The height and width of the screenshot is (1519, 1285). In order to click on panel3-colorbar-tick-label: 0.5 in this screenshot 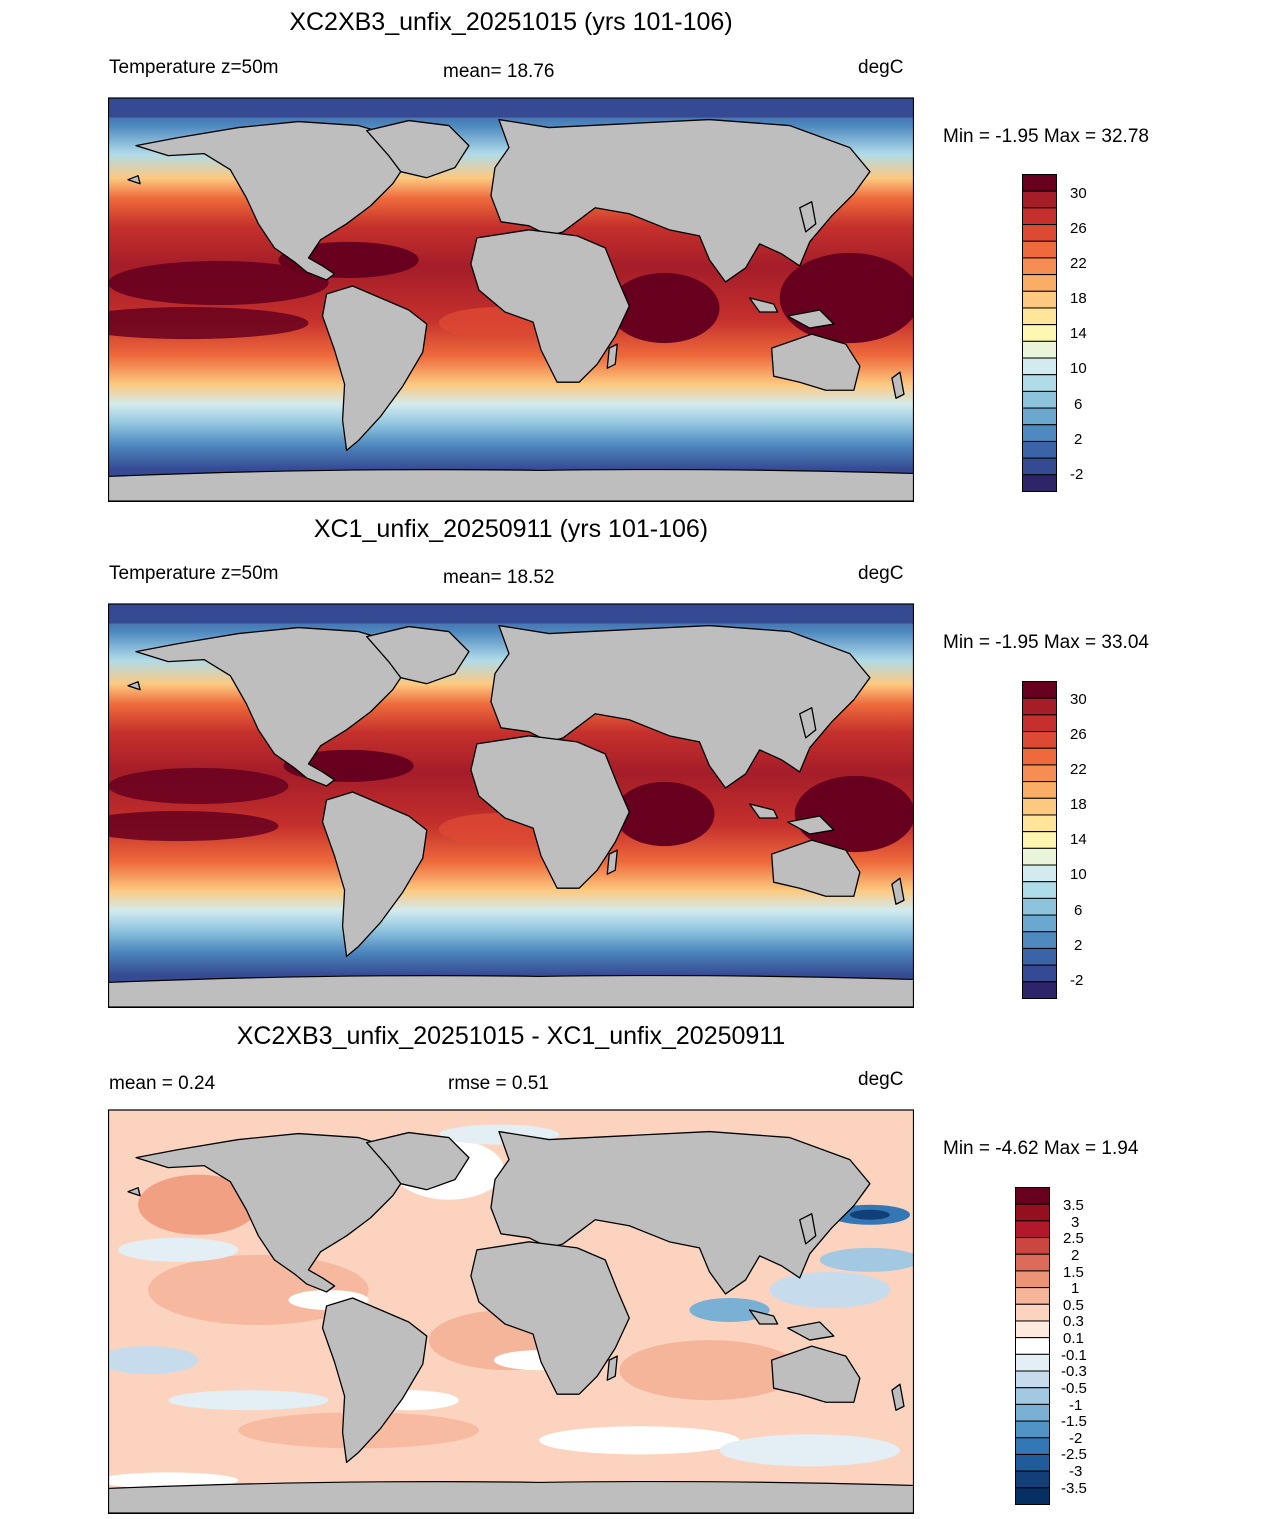, I will do `click(1073, 1305)`.